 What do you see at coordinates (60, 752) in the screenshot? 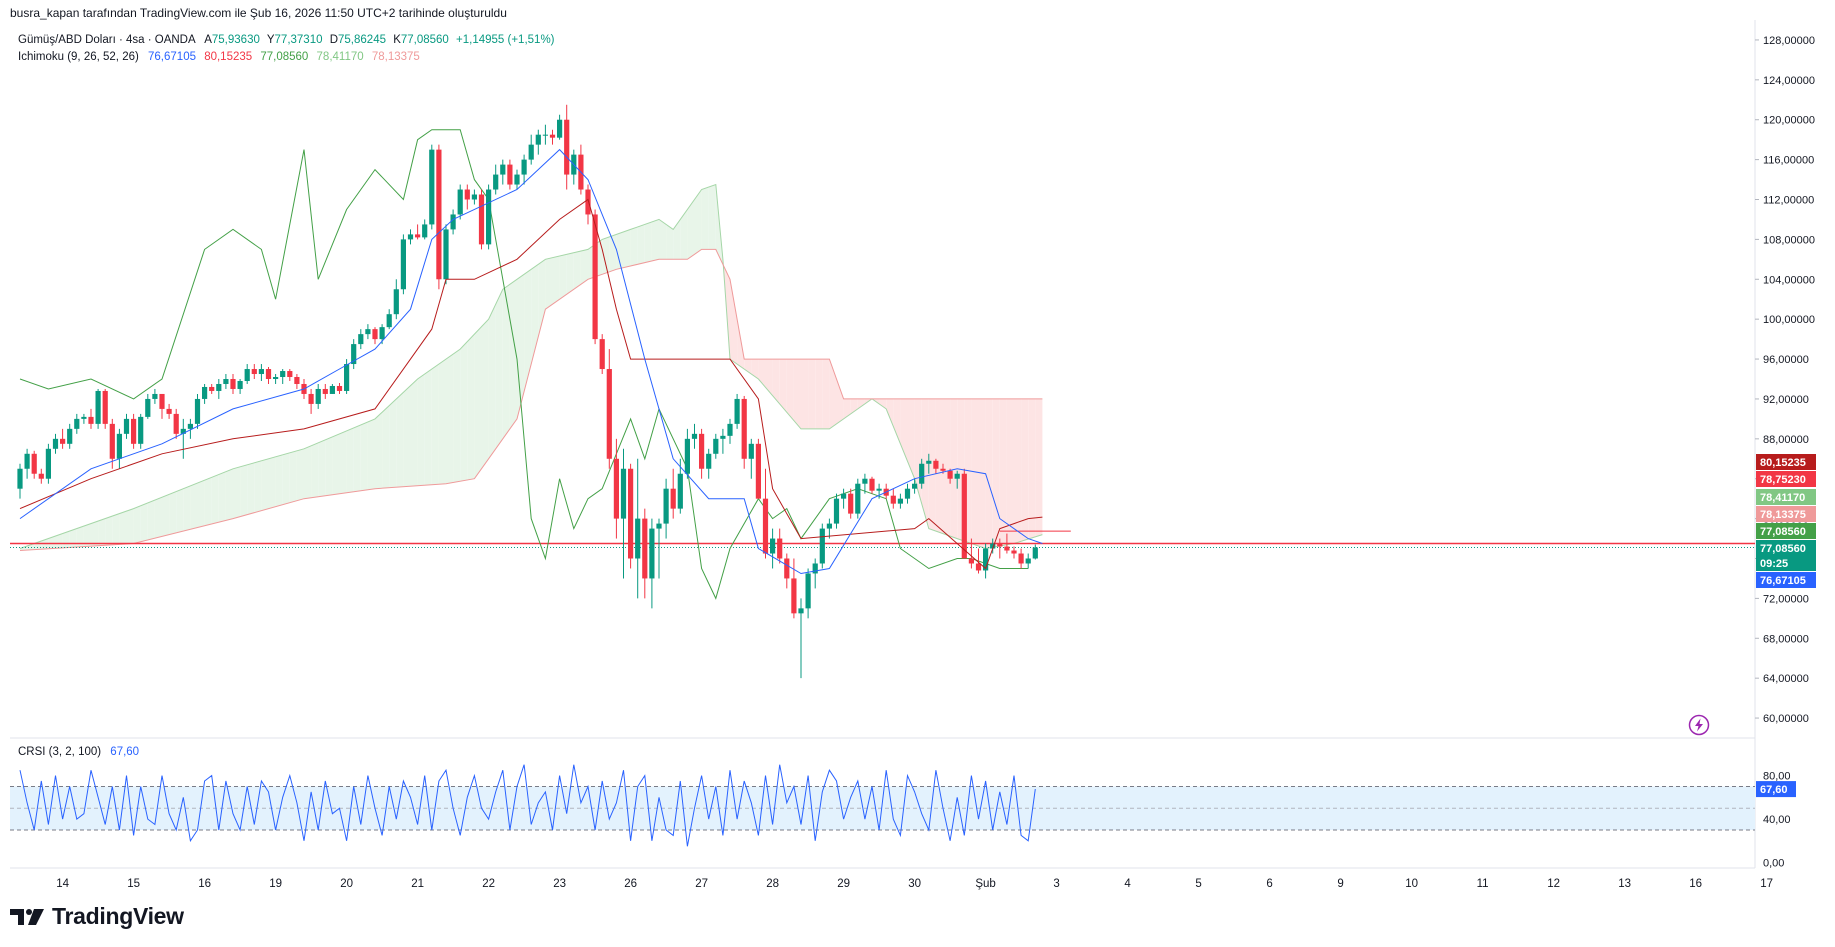
I see `crsi-label: CRSI (3, 2, 100)` at bounding box center [60, 752].